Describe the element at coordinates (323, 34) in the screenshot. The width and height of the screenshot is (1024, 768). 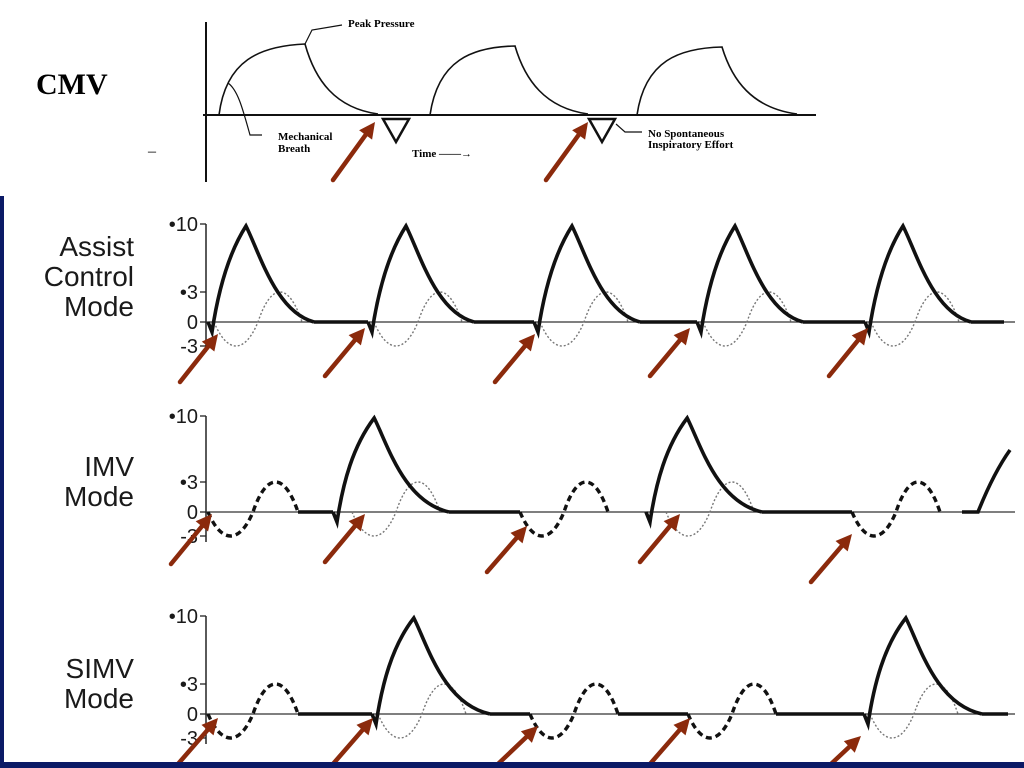
I see `peak-pressure-leader` at that location.